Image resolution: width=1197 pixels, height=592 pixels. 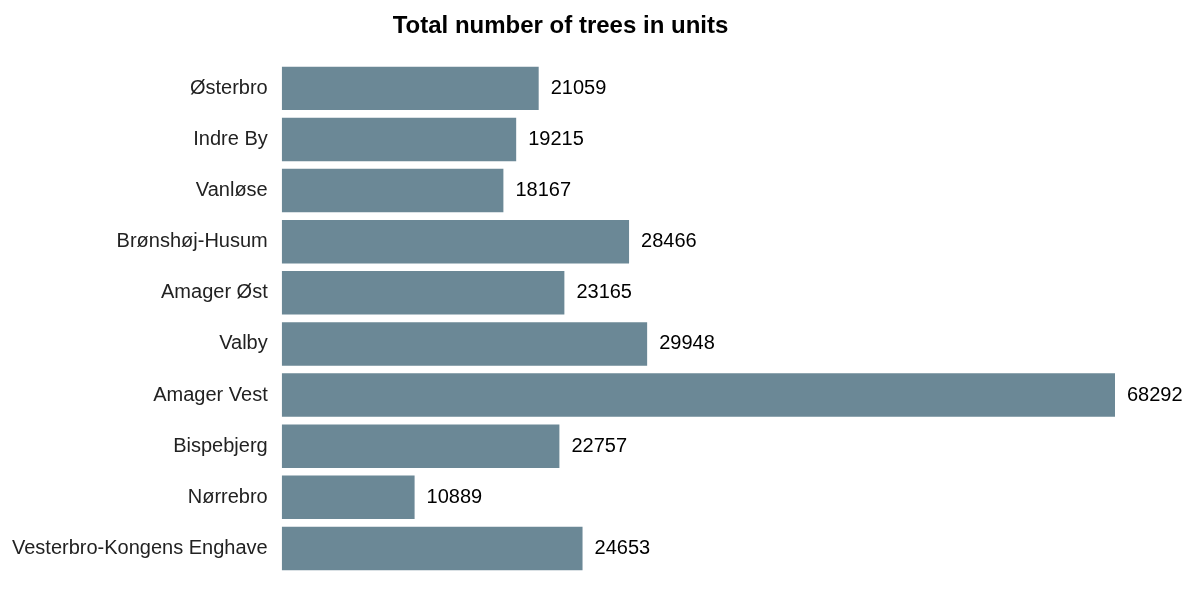 What do you see at coordinates (604, 291) in the screenshot?
I see `data-label: 23165` at bounding box center [604, 291].